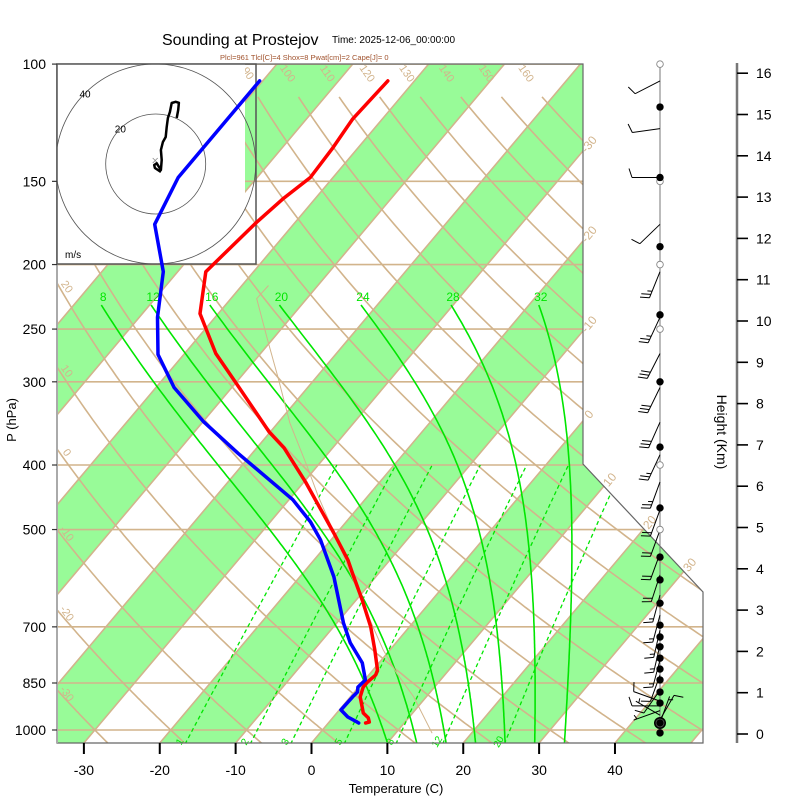 The height and width of the screenshot is (800, 800). Describe the element at coordinates (35, 683) in the screenshot. I see `pressure-tick-label: 850` at that location.